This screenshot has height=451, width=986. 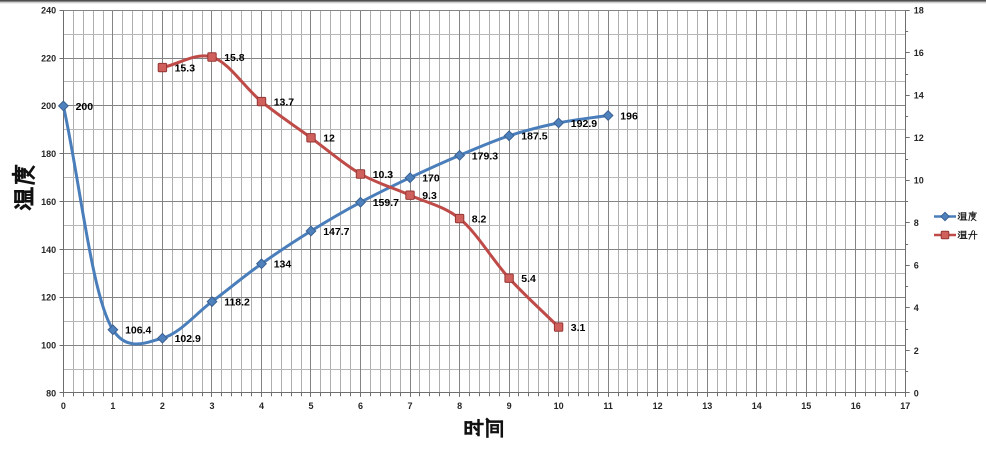 I want to click on svg-text: 3.1, so click(x=578, y=328).